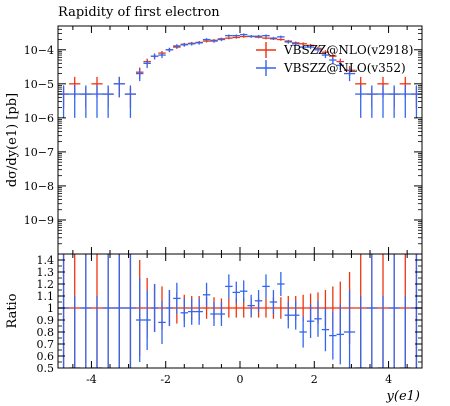 This screenshot has width=450, height=406. What do you see at coordinates (91, 379) in the screenshot?
I see `x-tick-label: -4` at bounding box center [91, 379].